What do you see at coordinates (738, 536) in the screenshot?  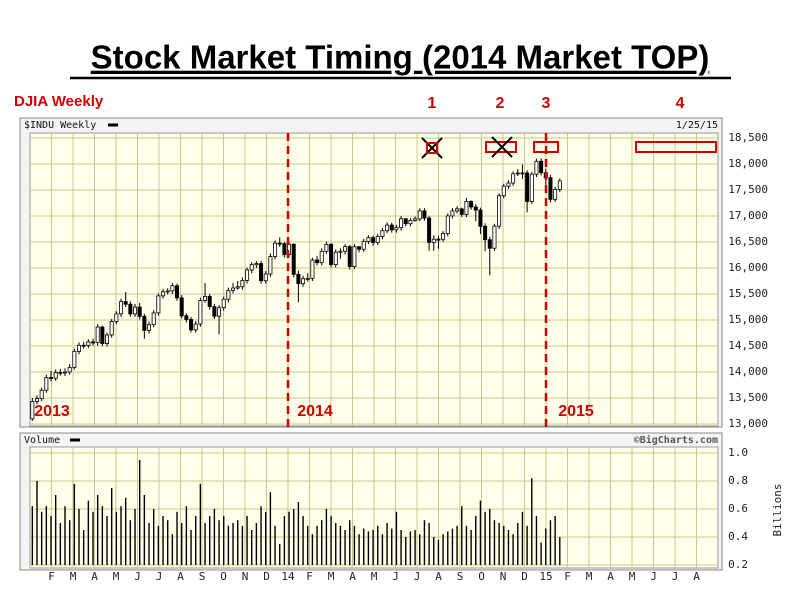 I see `y-tick-label: 0.4` at bounding box center [738, 536].